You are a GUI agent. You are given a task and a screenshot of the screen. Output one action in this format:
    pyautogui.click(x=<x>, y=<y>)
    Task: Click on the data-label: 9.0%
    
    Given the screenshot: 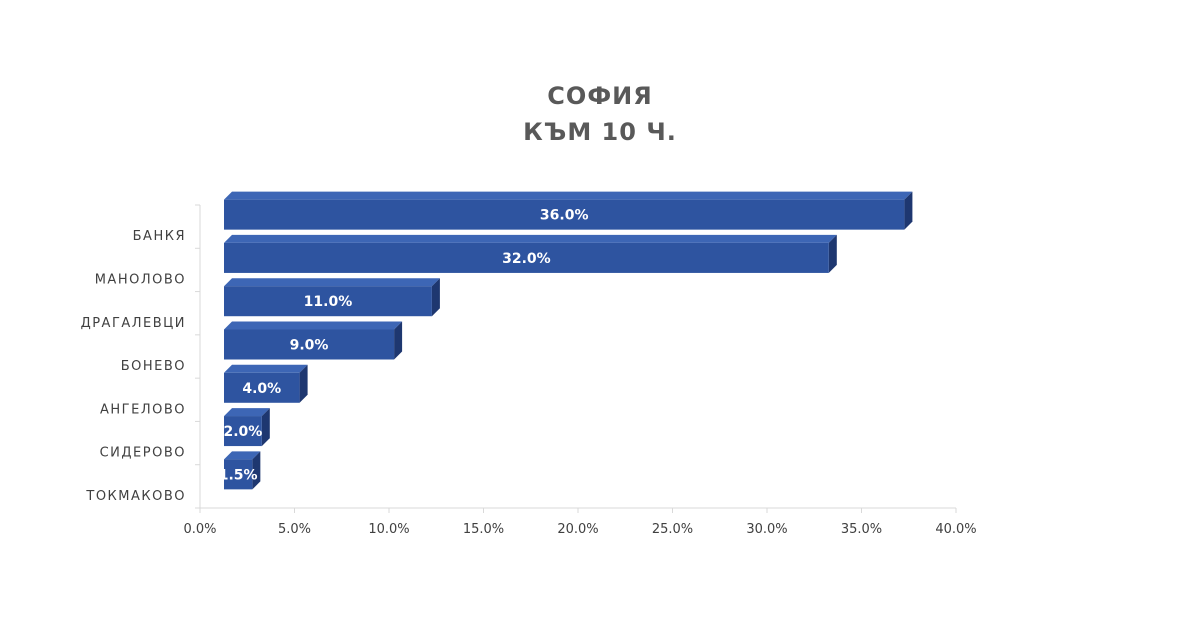 What is the action you would take?
    pyautogui.click(x=309, y=346)
    